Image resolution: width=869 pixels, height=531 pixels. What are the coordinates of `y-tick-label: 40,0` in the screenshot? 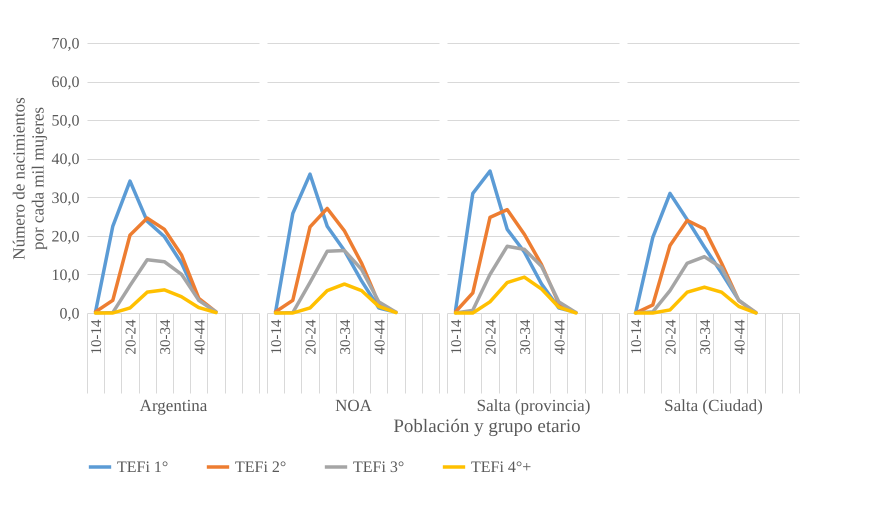 It's located at (66, 159).